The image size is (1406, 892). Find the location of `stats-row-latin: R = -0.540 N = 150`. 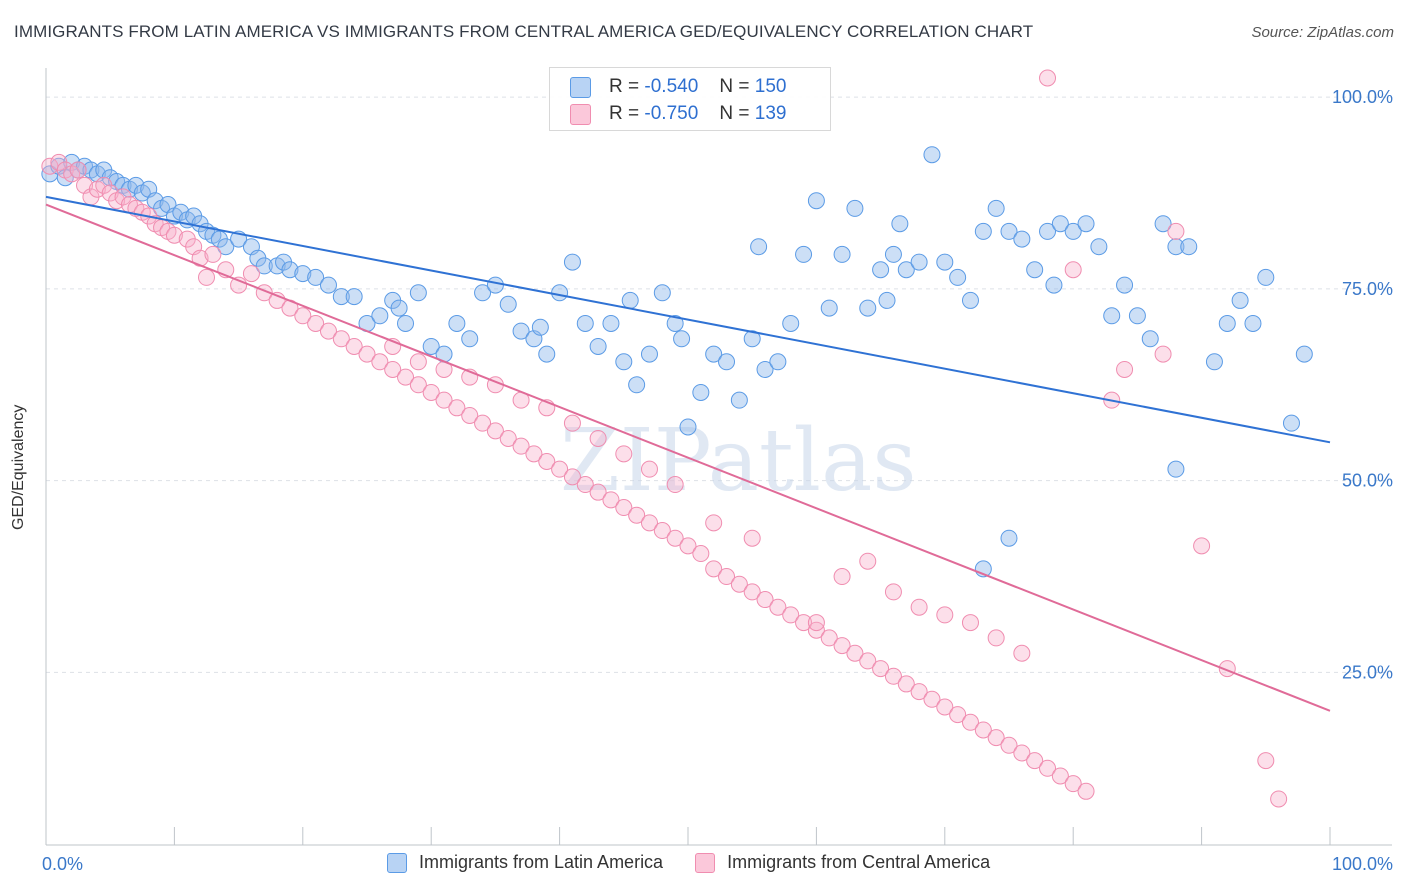

stats-row-latin: R = -0.540 N = 150 is located at coordinates (678, 87).